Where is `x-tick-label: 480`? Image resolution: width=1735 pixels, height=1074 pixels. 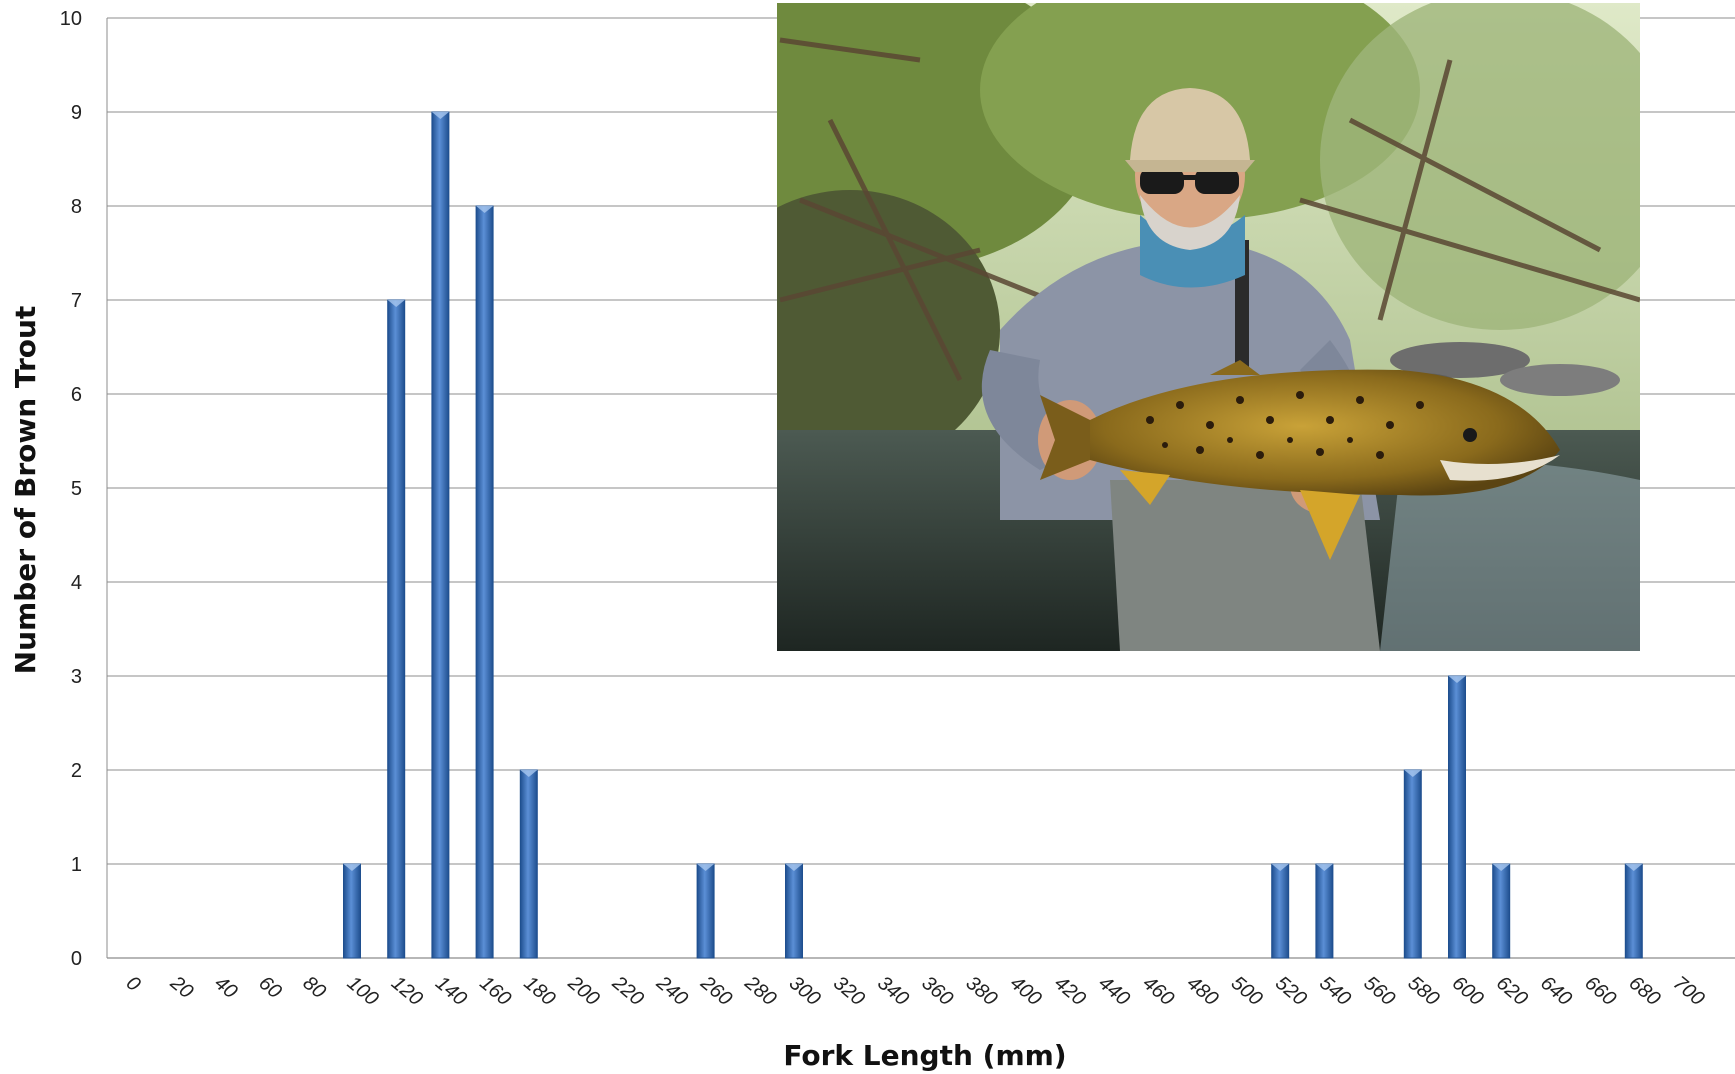 x-tick-label: 480 is located at coordinates (1203, 991).